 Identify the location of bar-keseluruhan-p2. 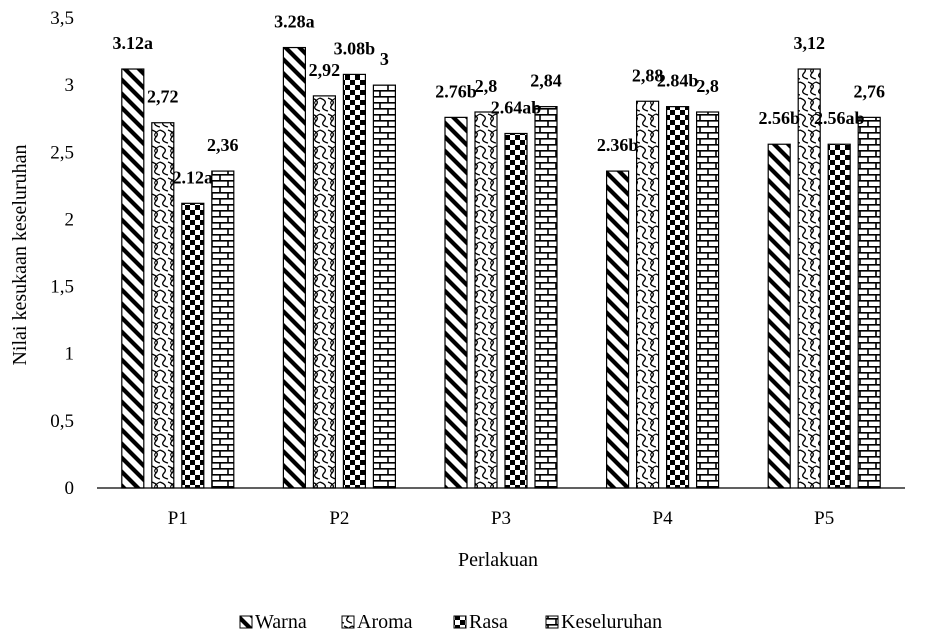
(384, 286).